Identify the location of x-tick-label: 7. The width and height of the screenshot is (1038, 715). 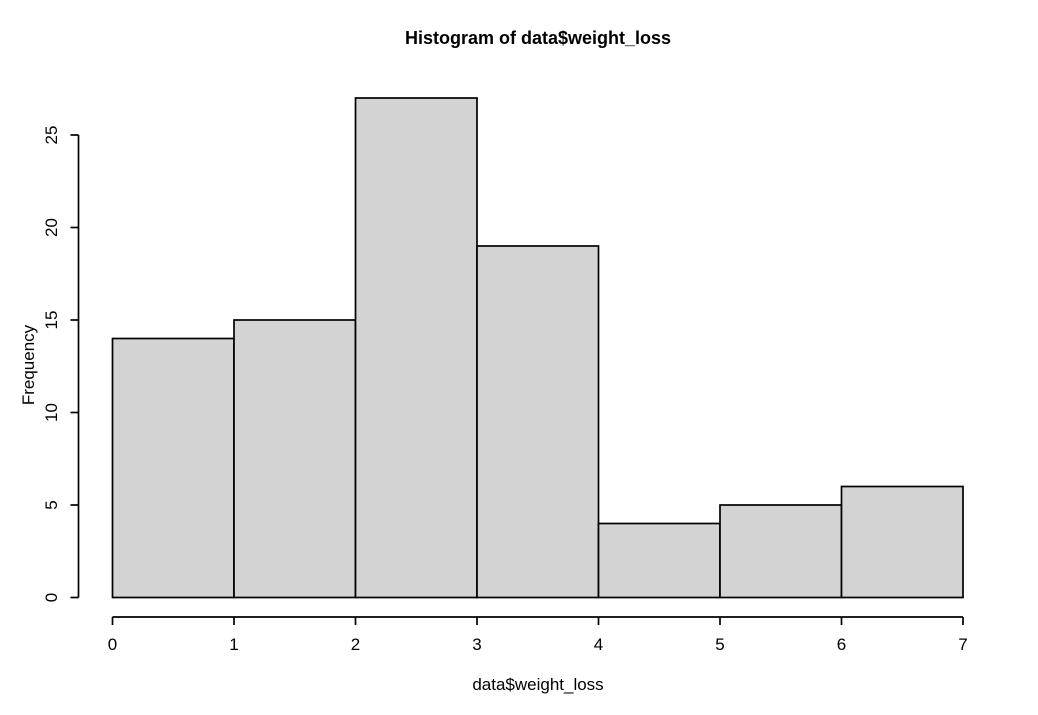
(962, 644).